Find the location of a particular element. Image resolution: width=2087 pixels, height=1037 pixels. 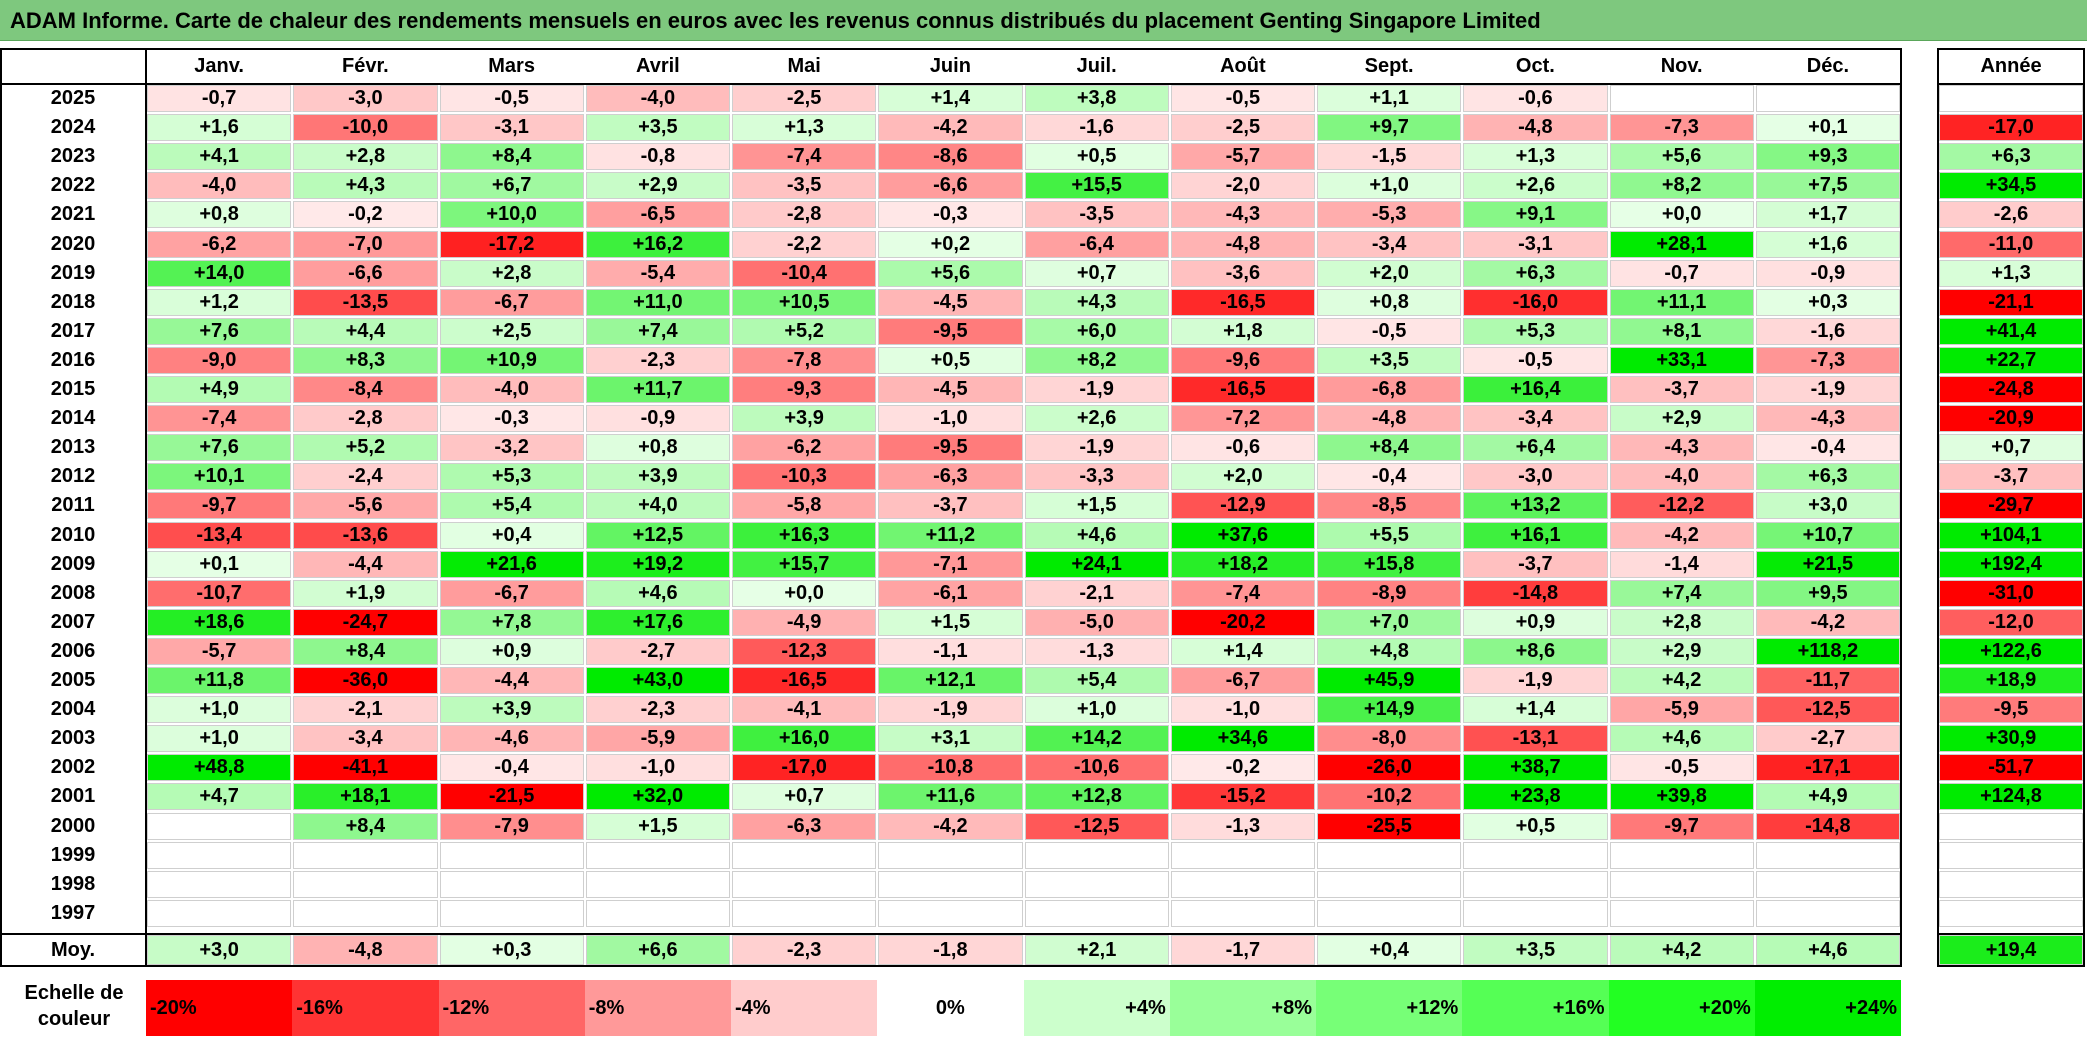

heatmap-cell: -10,6 is located at coordinates (1096, 768).